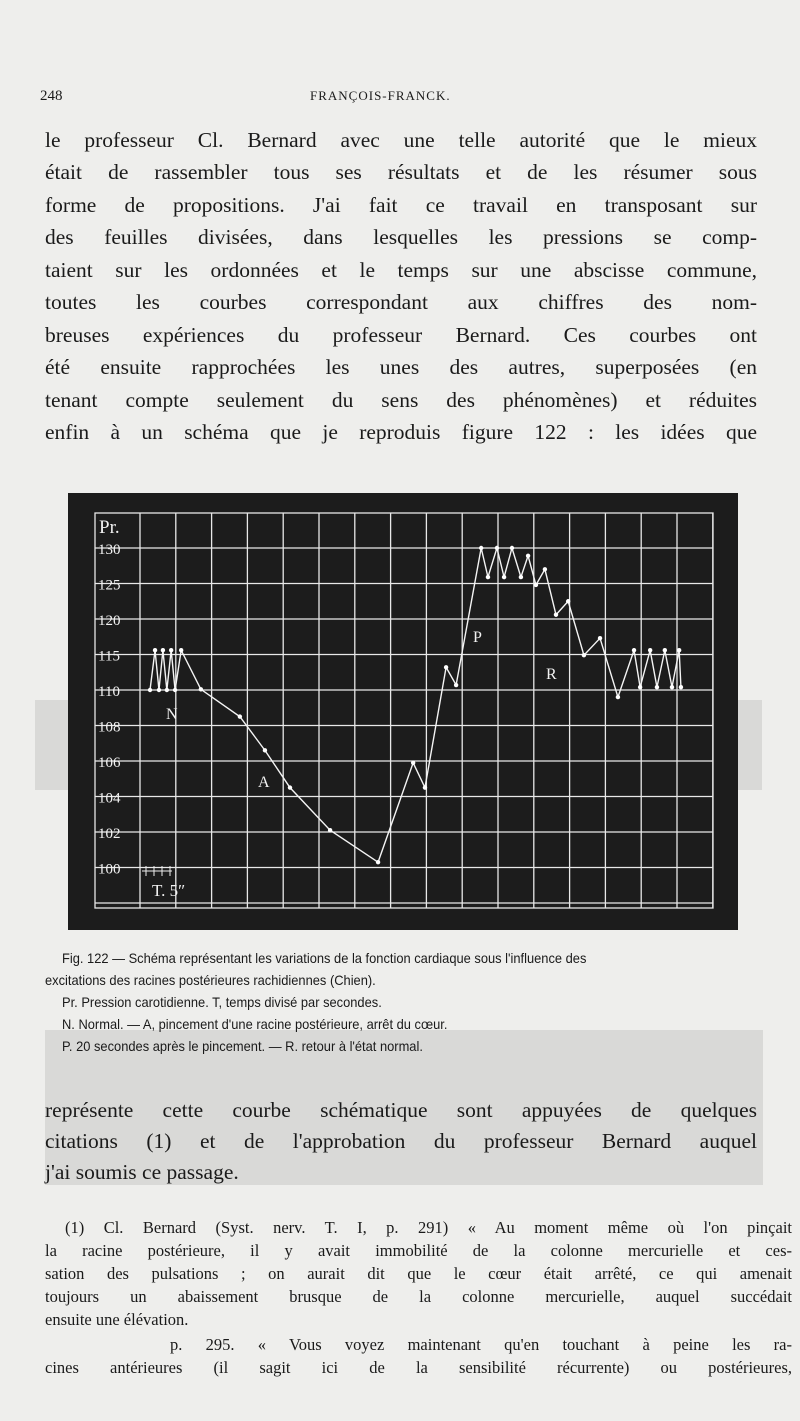 Image resolution: width=800 pixels, height=1421 pixels. Describe the element at coordinates (142, 1172) in the screenshot. I see `text-line: j'ai soumis ce passage.` at that location.